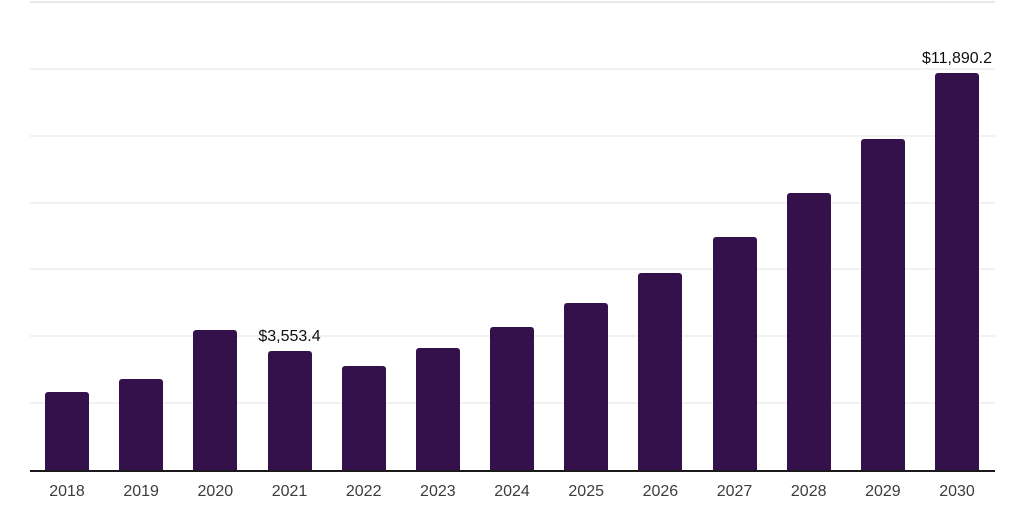  I want to click on x-tick-label-2028: 2028, so click(808, 491).